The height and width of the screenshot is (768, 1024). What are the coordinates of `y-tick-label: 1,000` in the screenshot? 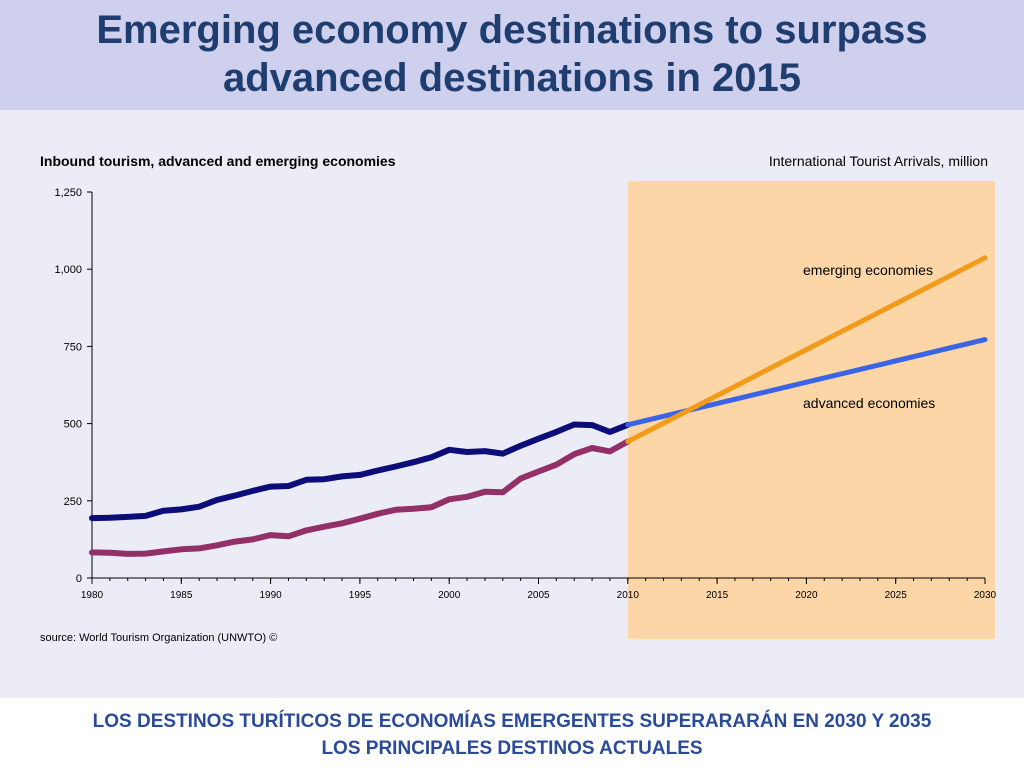 It's located at (68, 270).